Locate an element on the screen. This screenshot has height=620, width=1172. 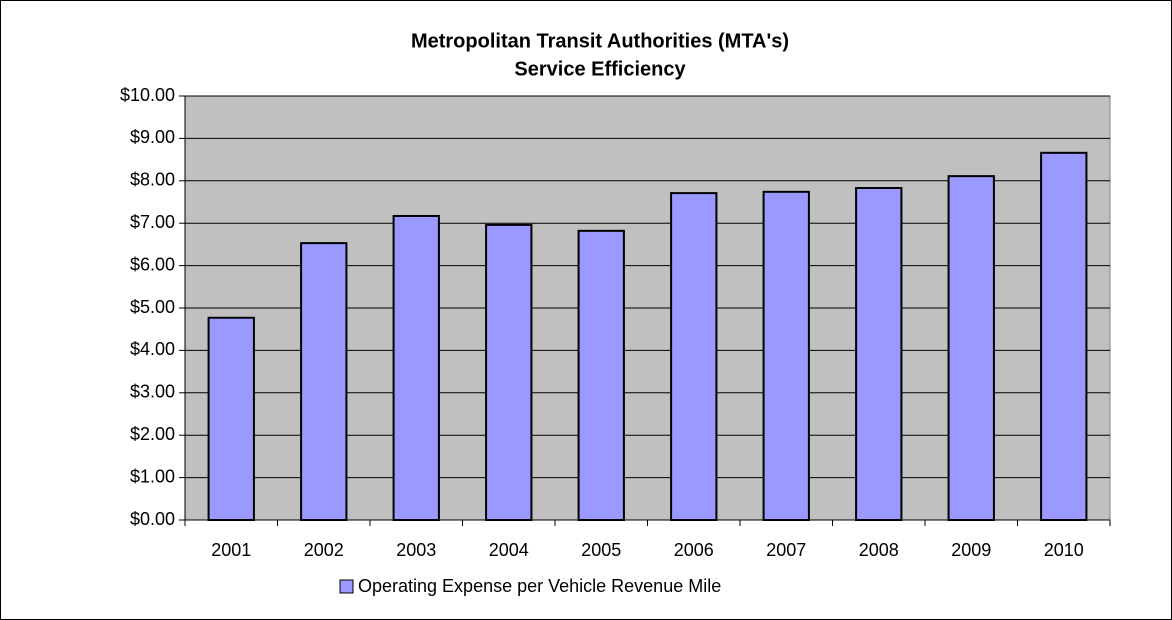
x-tick-label: 2008 is located at coordinates (879, 550).